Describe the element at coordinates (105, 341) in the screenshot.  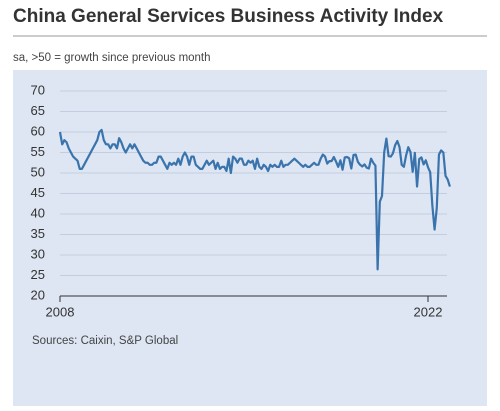
I see `source-note: Sources: Caixin, S&P Global` at that location.